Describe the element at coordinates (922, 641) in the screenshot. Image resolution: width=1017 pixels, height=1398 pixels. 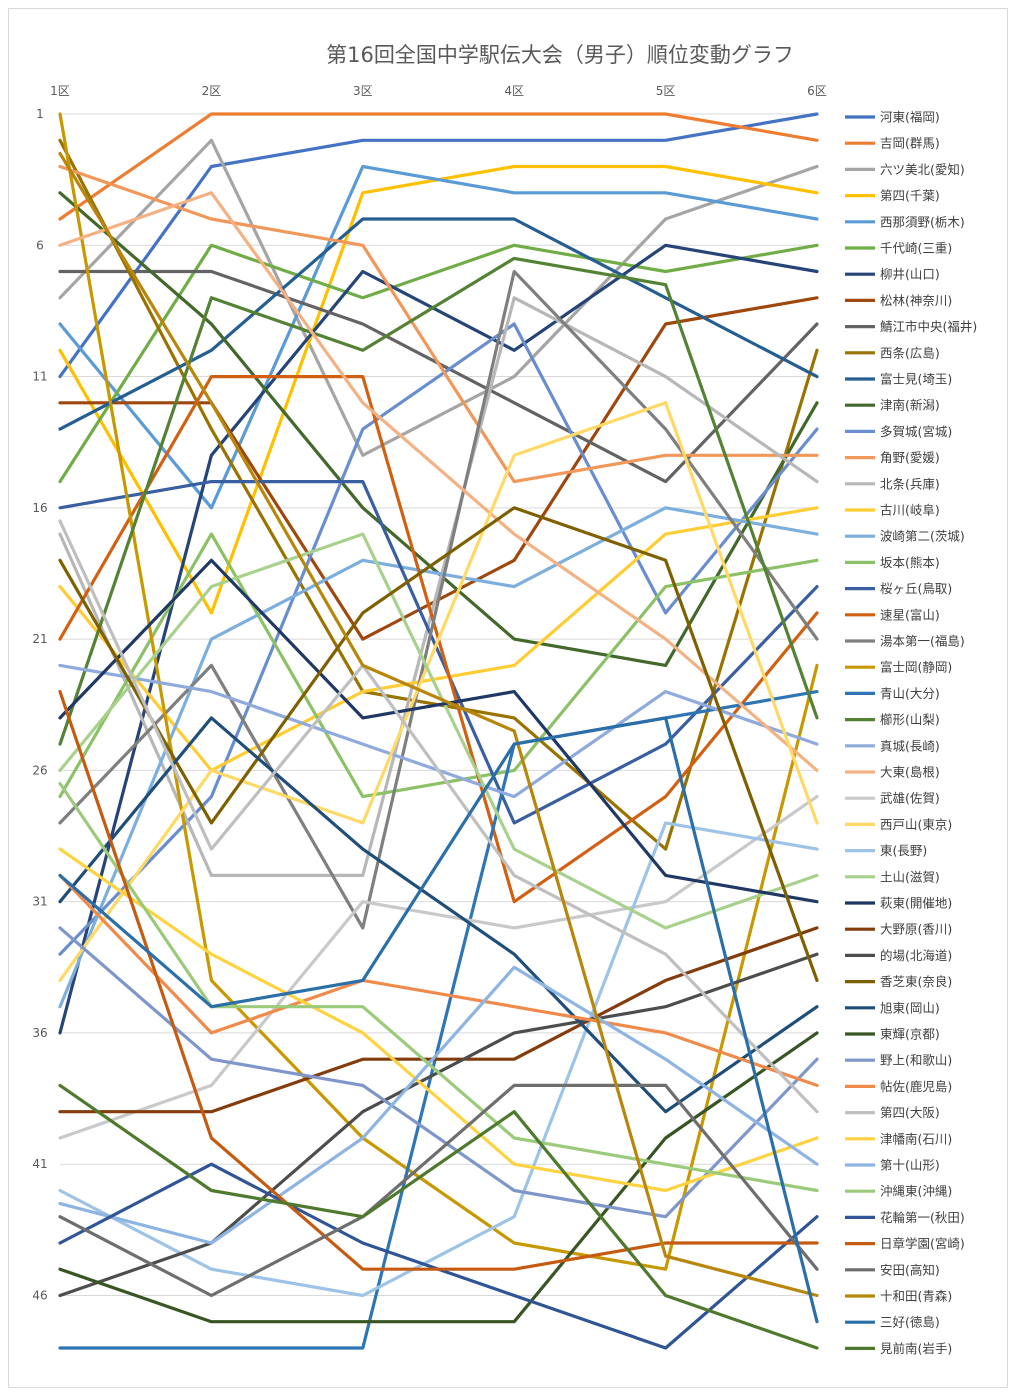
I see `legend-label: 湯本第一(福島)` at that location.